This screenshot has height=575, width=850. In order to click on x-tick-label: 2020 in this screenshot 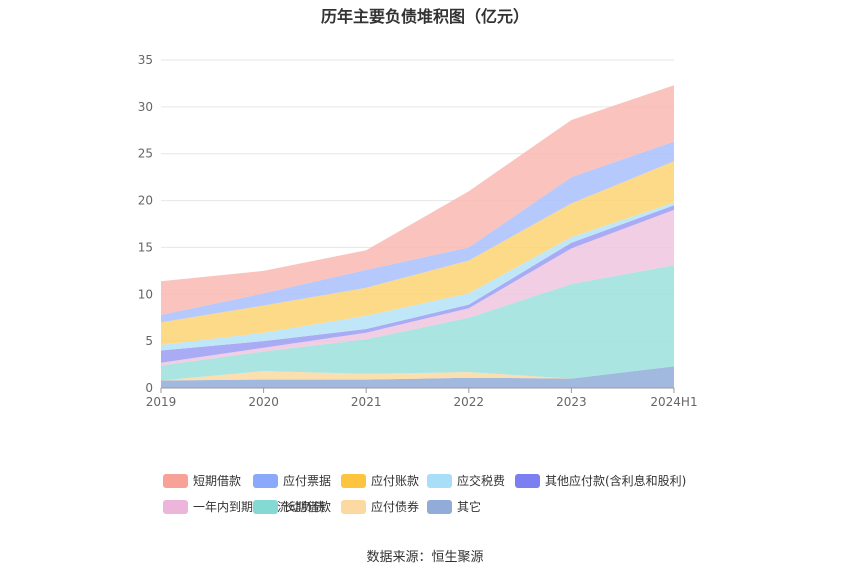, I will do `click(263, 402)`.